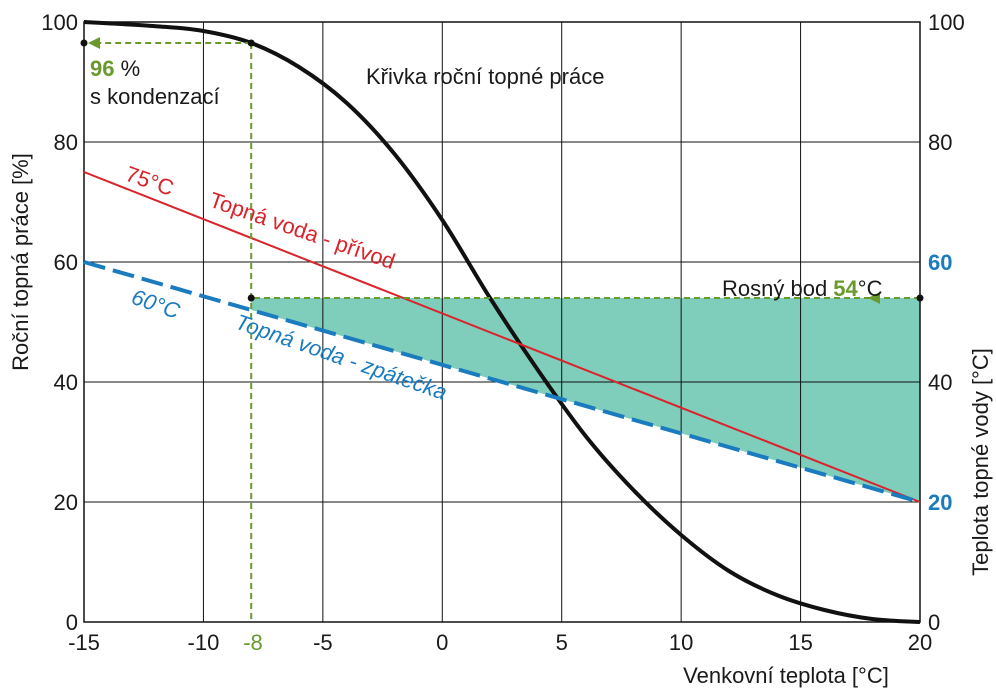 This screenshot has height=688, width=996. What do you see at coordinates (149, 181) in the screenshot?
I see `supply-temp-label: 75°C` at bounding box center [149, 181].